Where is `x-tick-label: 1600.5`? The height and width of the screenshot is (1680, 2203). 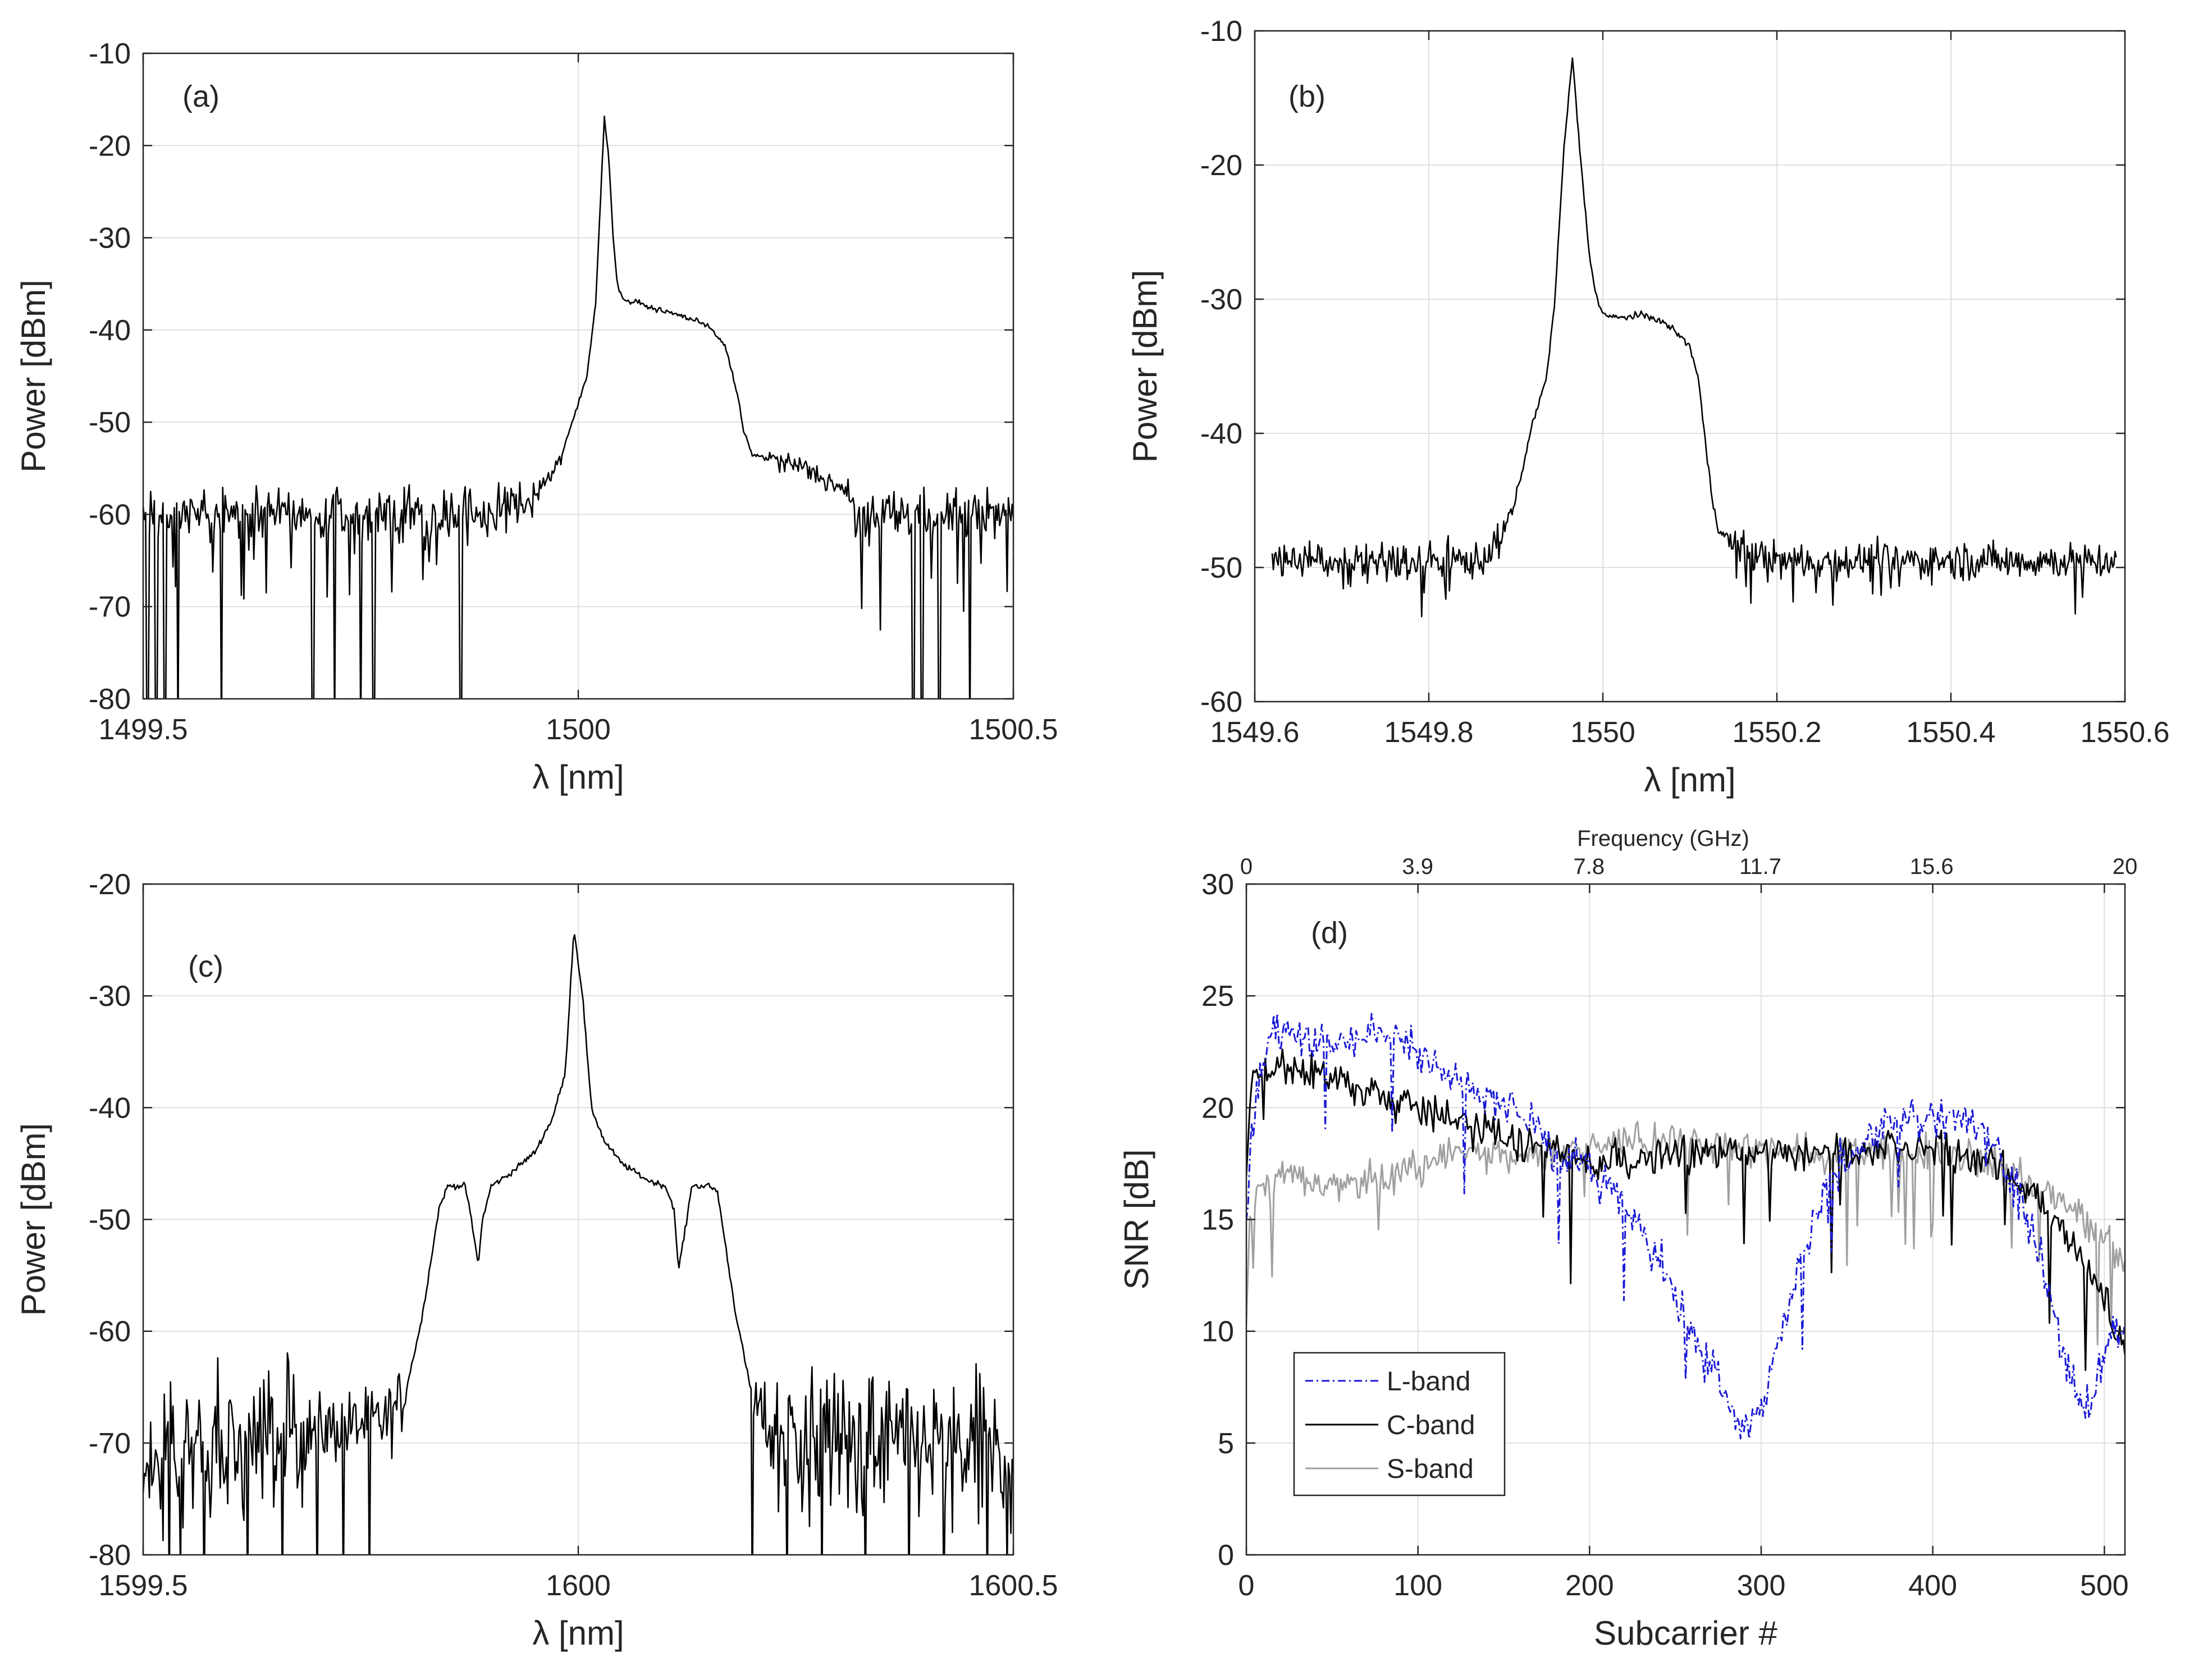
x-tick-label: 1600.5 is located at coordinates (1013, 1586).